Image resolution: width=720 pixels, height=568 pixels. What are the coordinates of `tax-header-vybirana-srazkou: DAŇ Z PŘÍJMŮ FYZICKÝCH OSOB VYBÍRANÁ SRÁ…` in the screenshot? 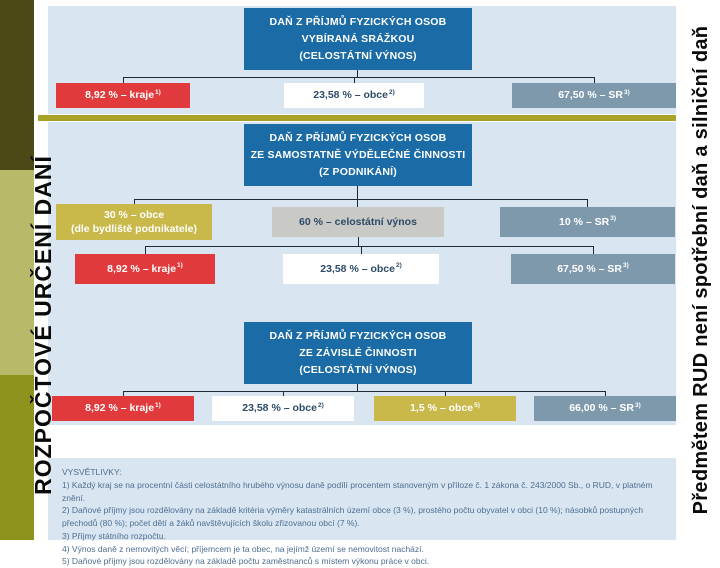 It's located at (358, 39).